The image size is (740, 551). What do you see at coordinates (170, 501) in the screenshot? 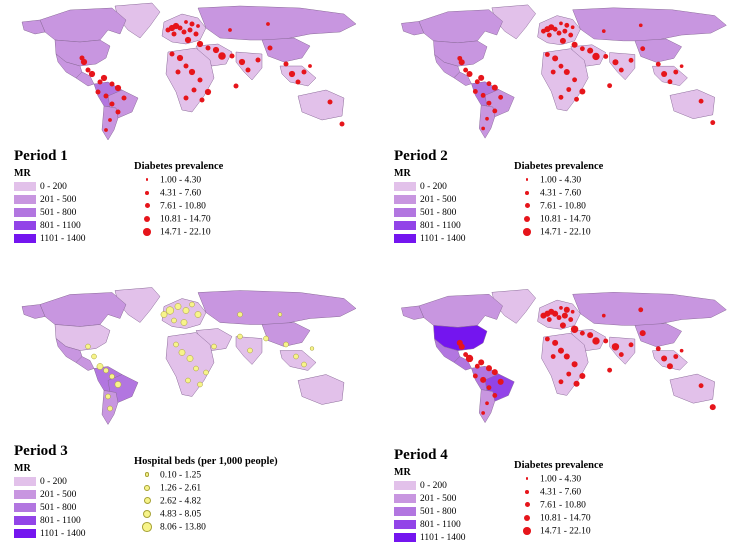
I see `indicator-legend-item: 2.62 - 4.82` at bounding box center [170, 501].